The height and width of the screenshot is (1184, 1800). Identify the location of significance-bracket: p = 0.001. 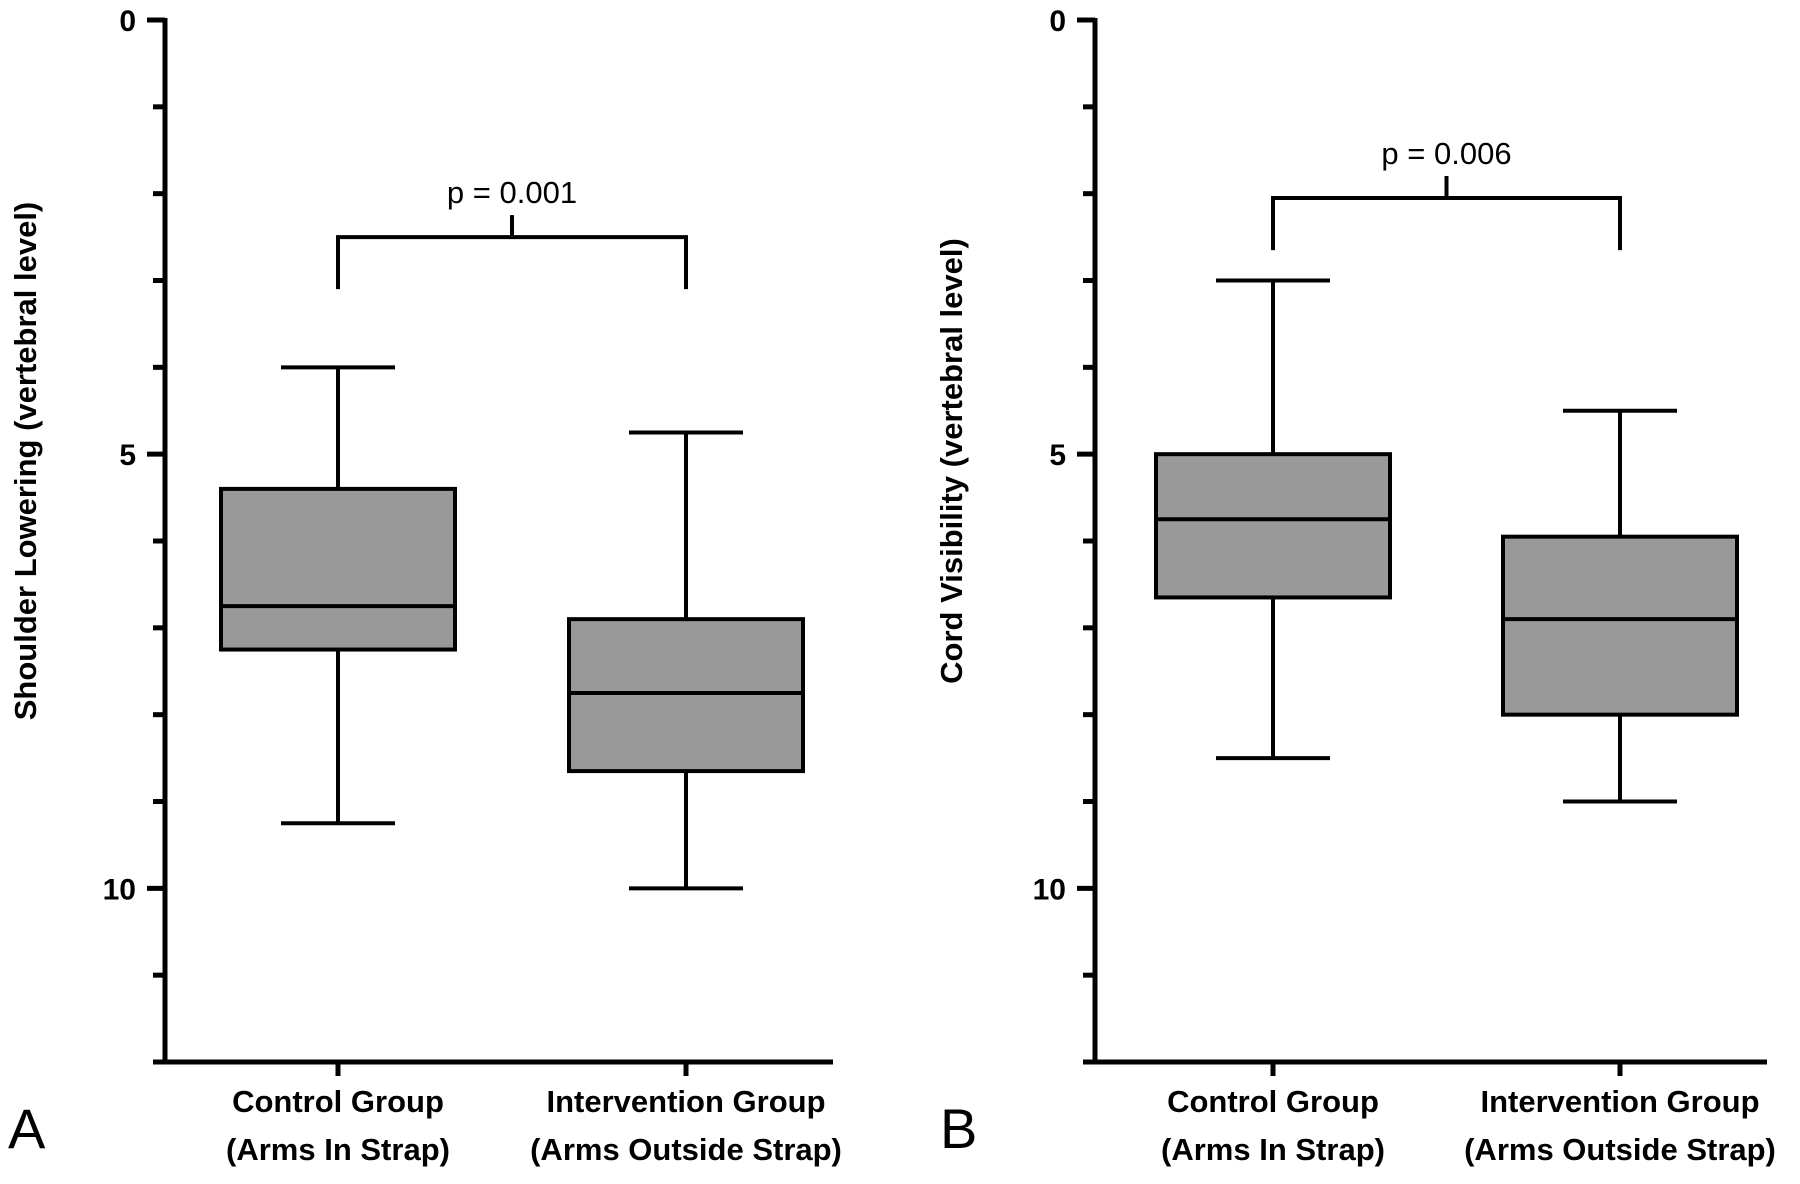
(512, 232).